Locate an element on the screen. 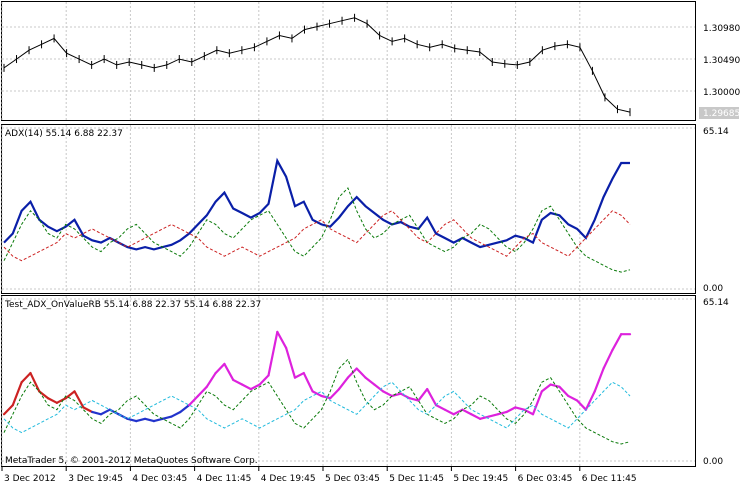 Image resolution: width=750 pixels, height=492 pixels. time-axis-label: 4 Dec 03:45 is located at coordinates (159, 479).